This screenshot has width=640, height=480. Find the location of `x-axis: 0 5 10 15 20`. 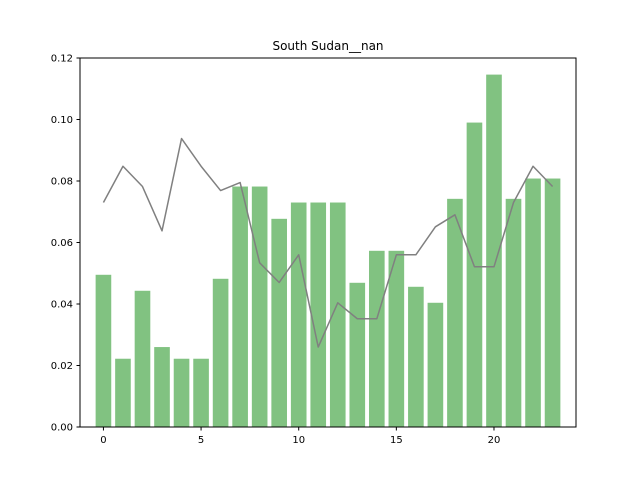

x-axis: 0 5 10 15 20 is located at coordinates (300, 436).